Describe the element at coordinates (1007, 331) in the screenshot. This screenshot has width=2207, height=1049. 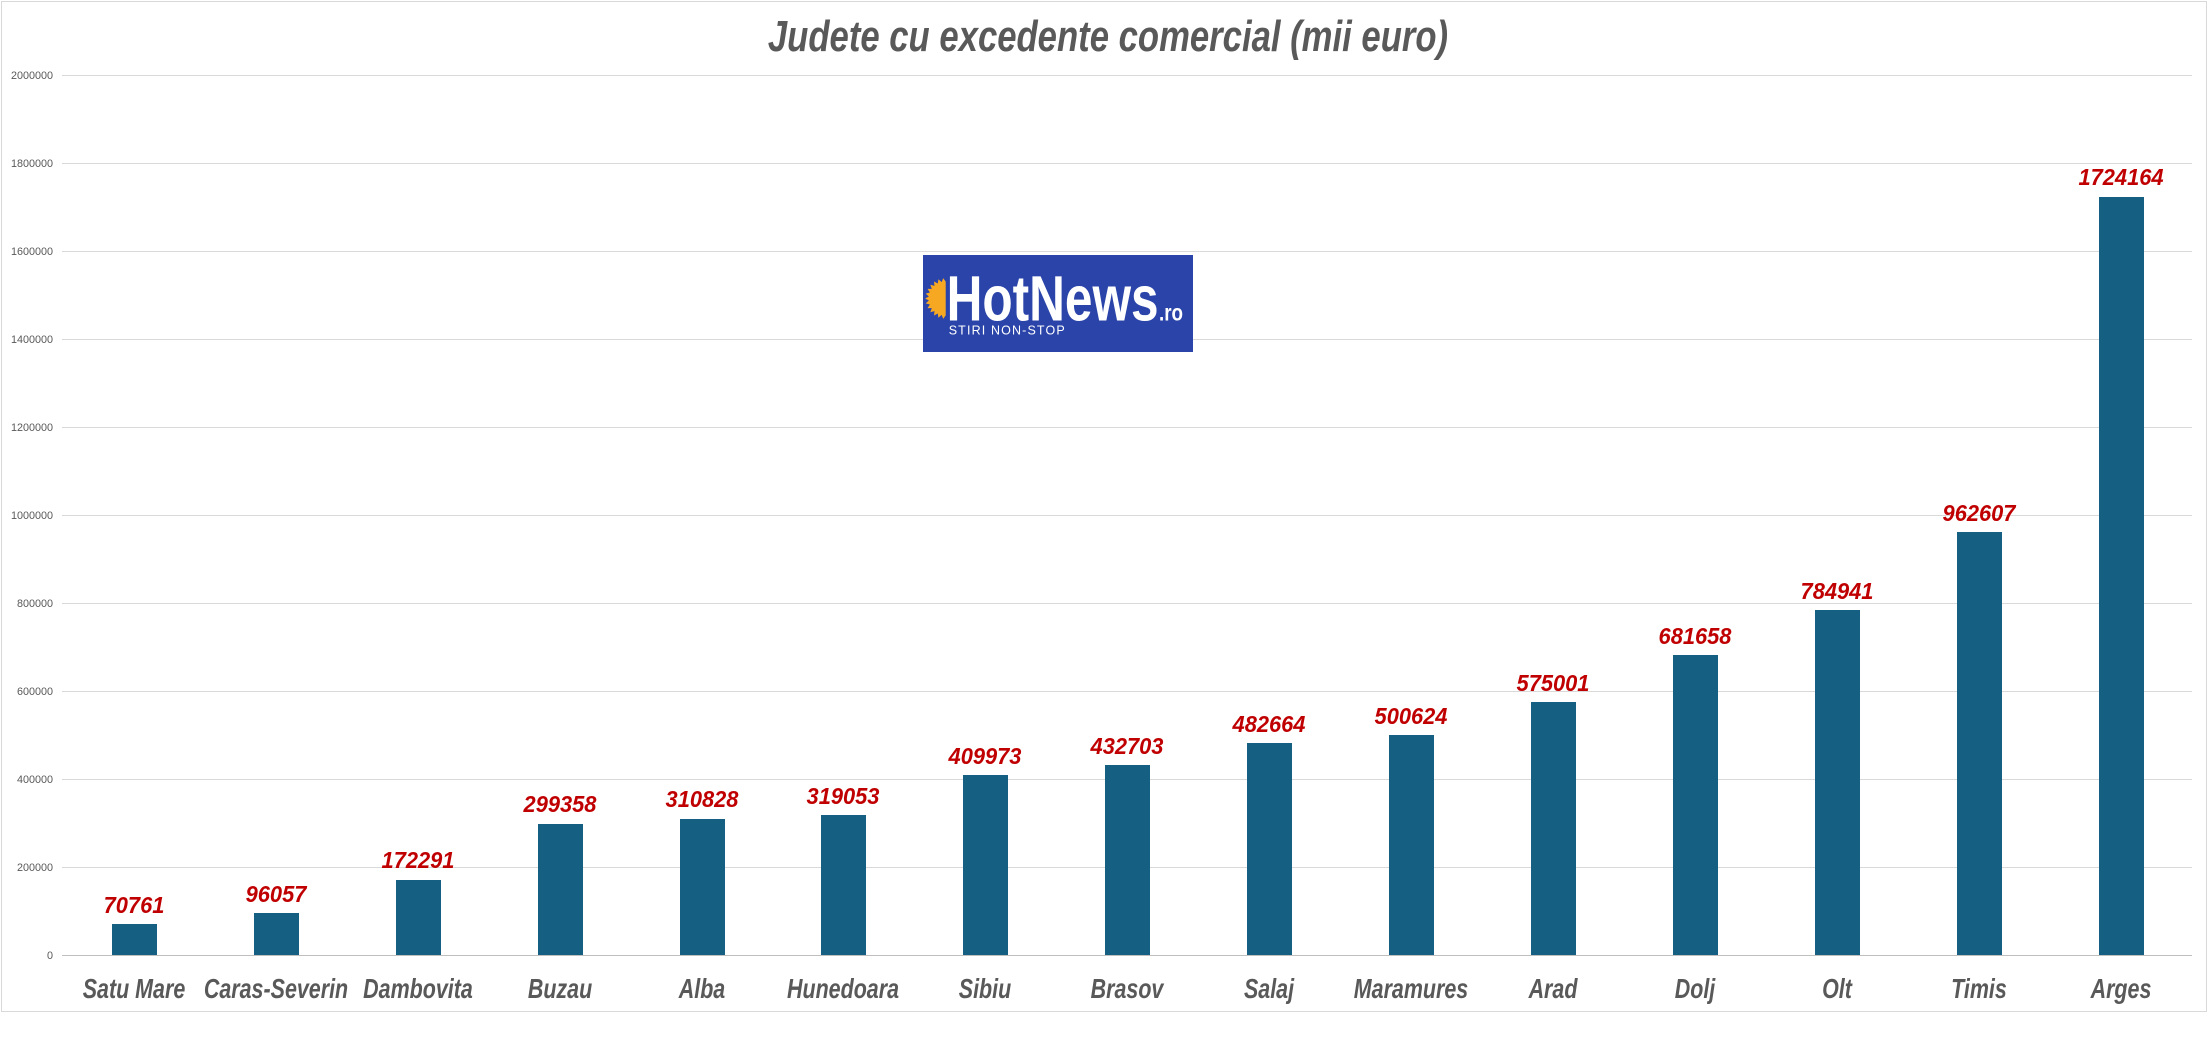
I see `svg-text: STIRI NON-STOP` at that location.